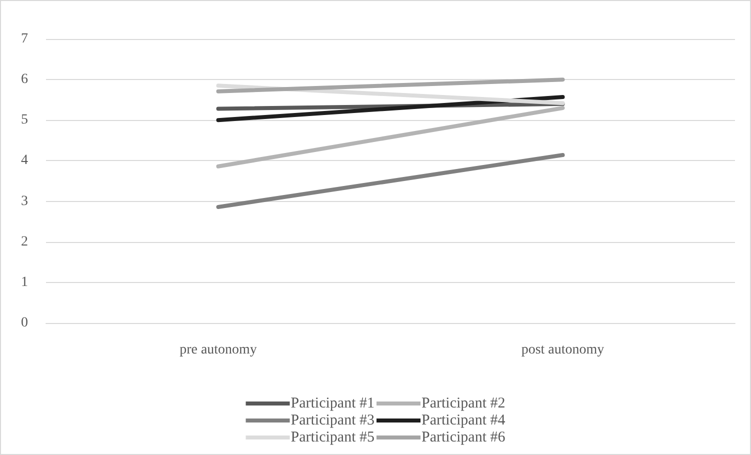 This screenshot has width=751, height=455. I want to click on y-tick-label: 1, so click(24, 282).